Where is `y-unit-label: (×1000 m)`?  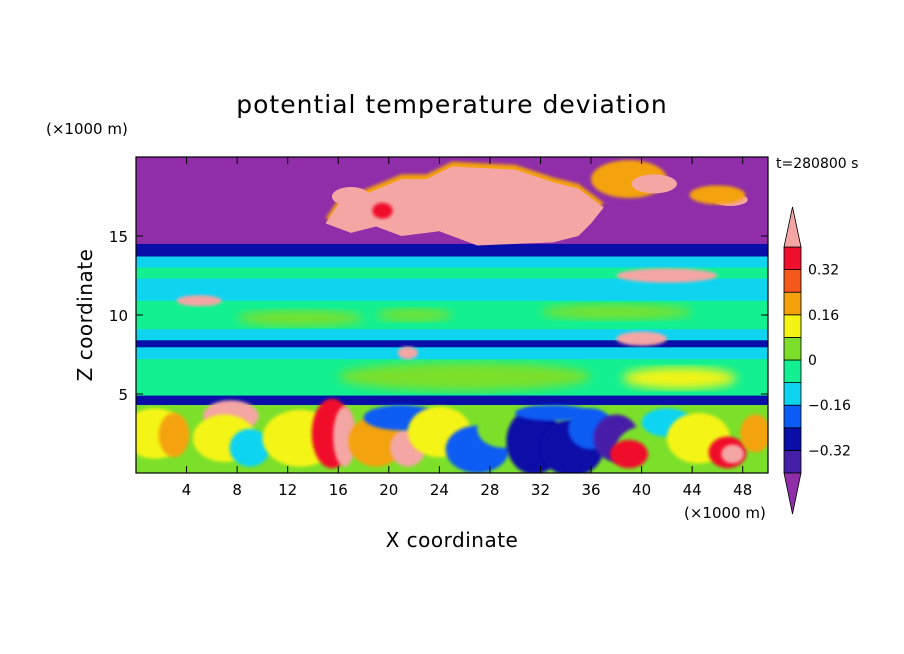 y-unit-label: (×1000 m) is located at coordinates (87, 129).